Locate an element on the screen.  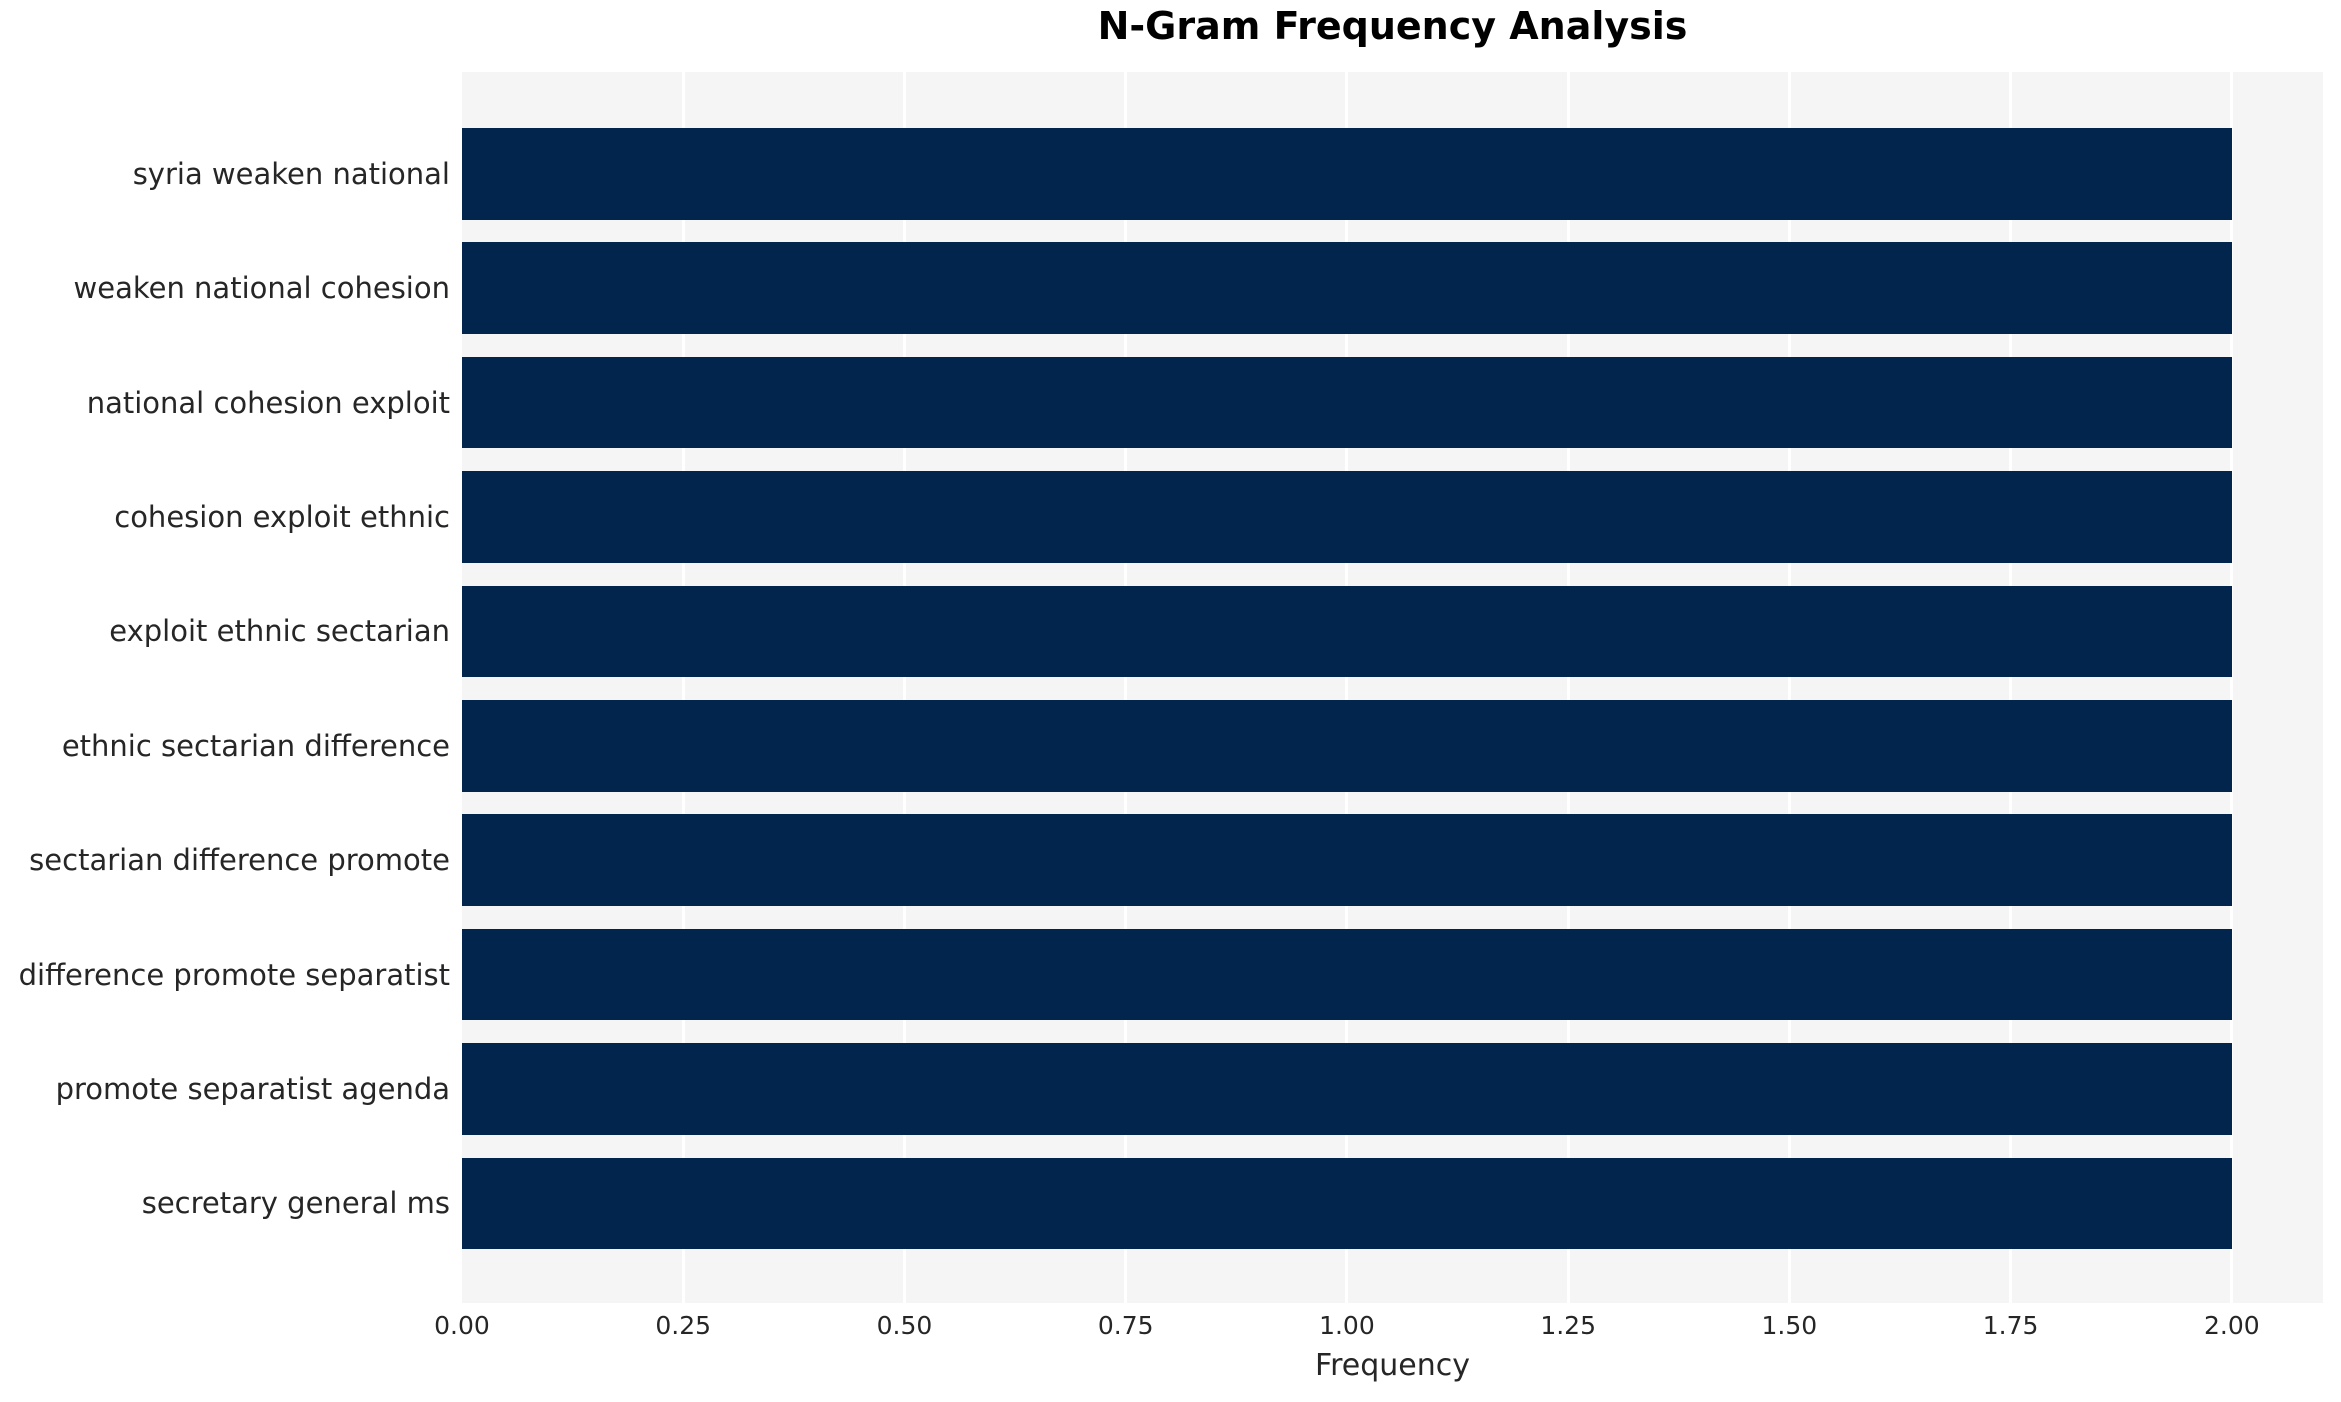
x-tick-label: 0.25 is located at coordinates (683, 1325).